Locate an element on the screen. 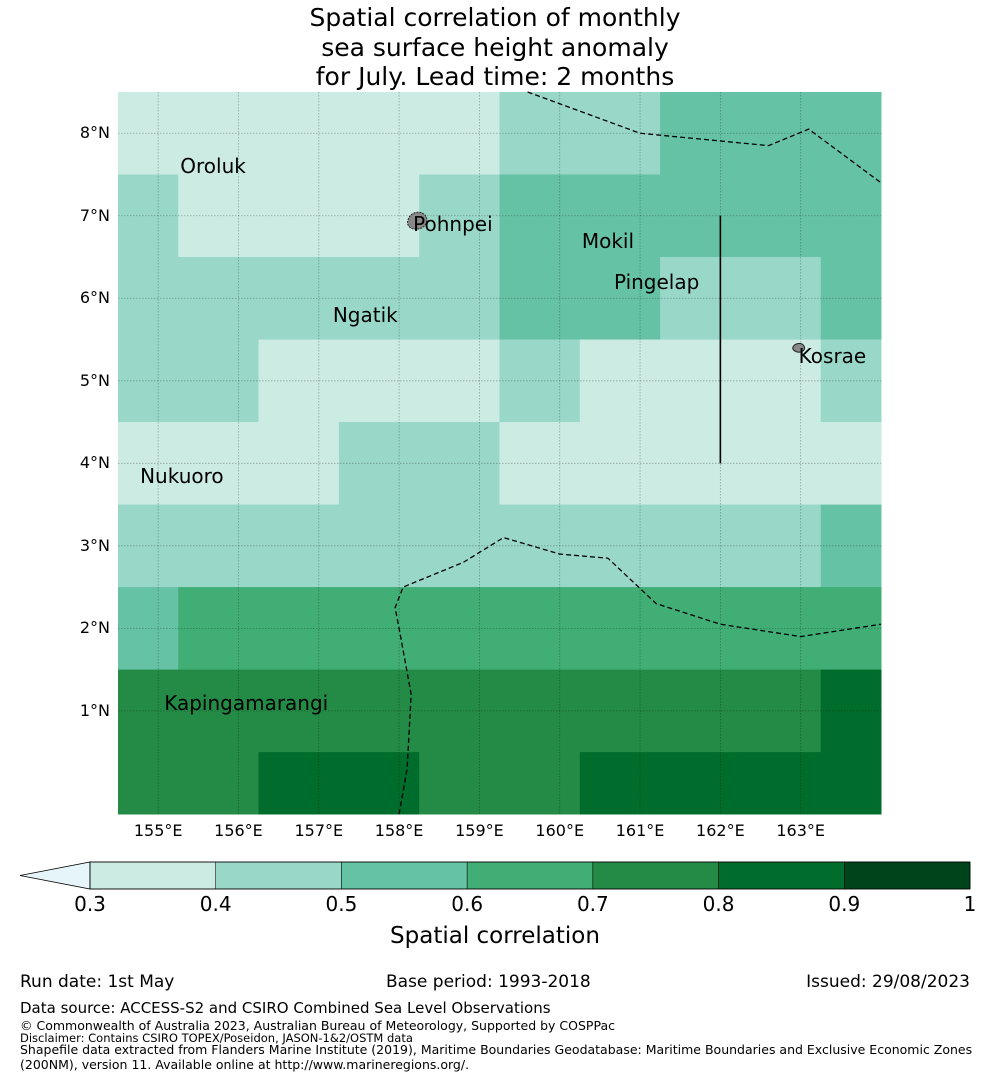  lon-tick-label: 155°E is located at coordinates (158, 830).